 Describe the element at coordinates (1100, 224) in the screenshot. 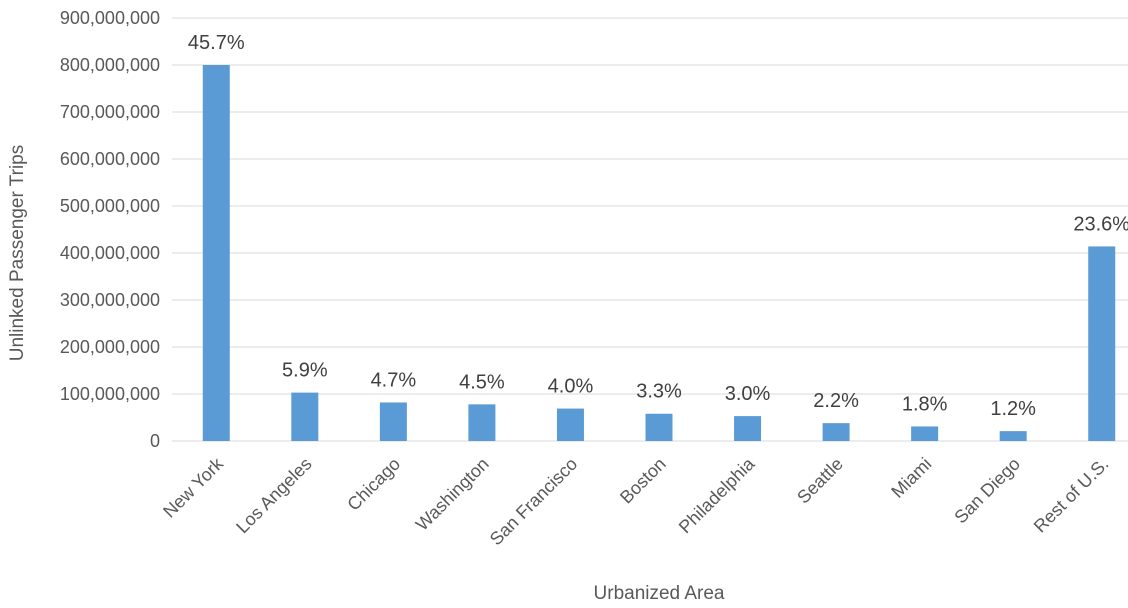

I see `data-label: 23.6%` at that location.